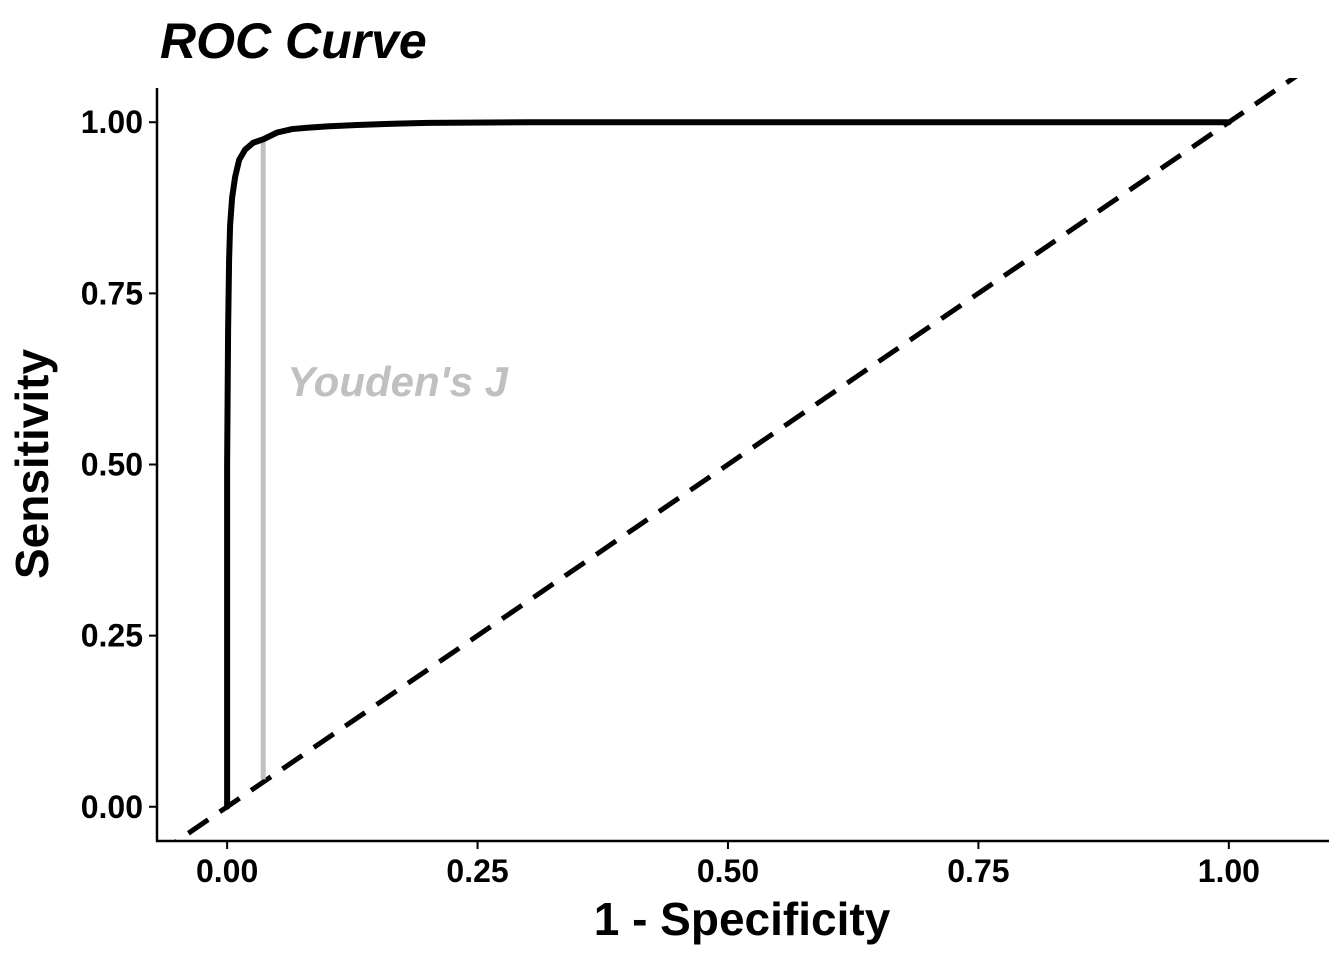  Describe the element at coordinates (112, 465) in the screenshot. I see `y-tick-label: 0.50` at that location.